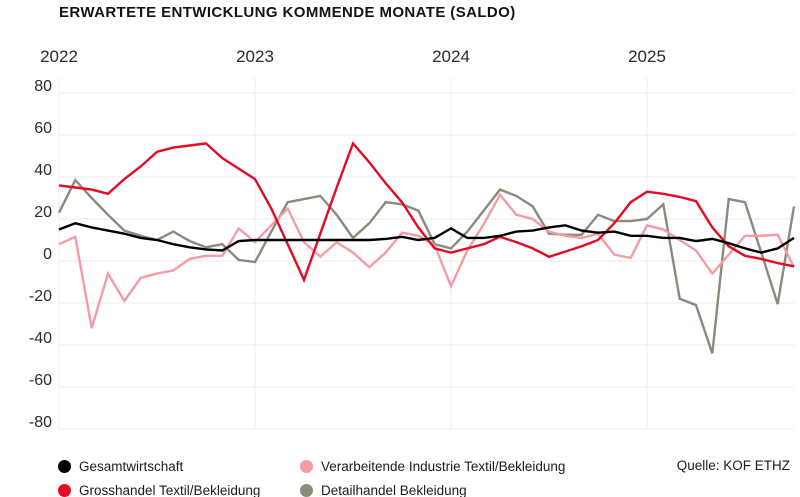 This screenshot has width=800, height=497. What do you see at coordinates (40, 296) in the screenshot?
I see `y-axis-tick-label: -20` at bounding box center [40, 296].